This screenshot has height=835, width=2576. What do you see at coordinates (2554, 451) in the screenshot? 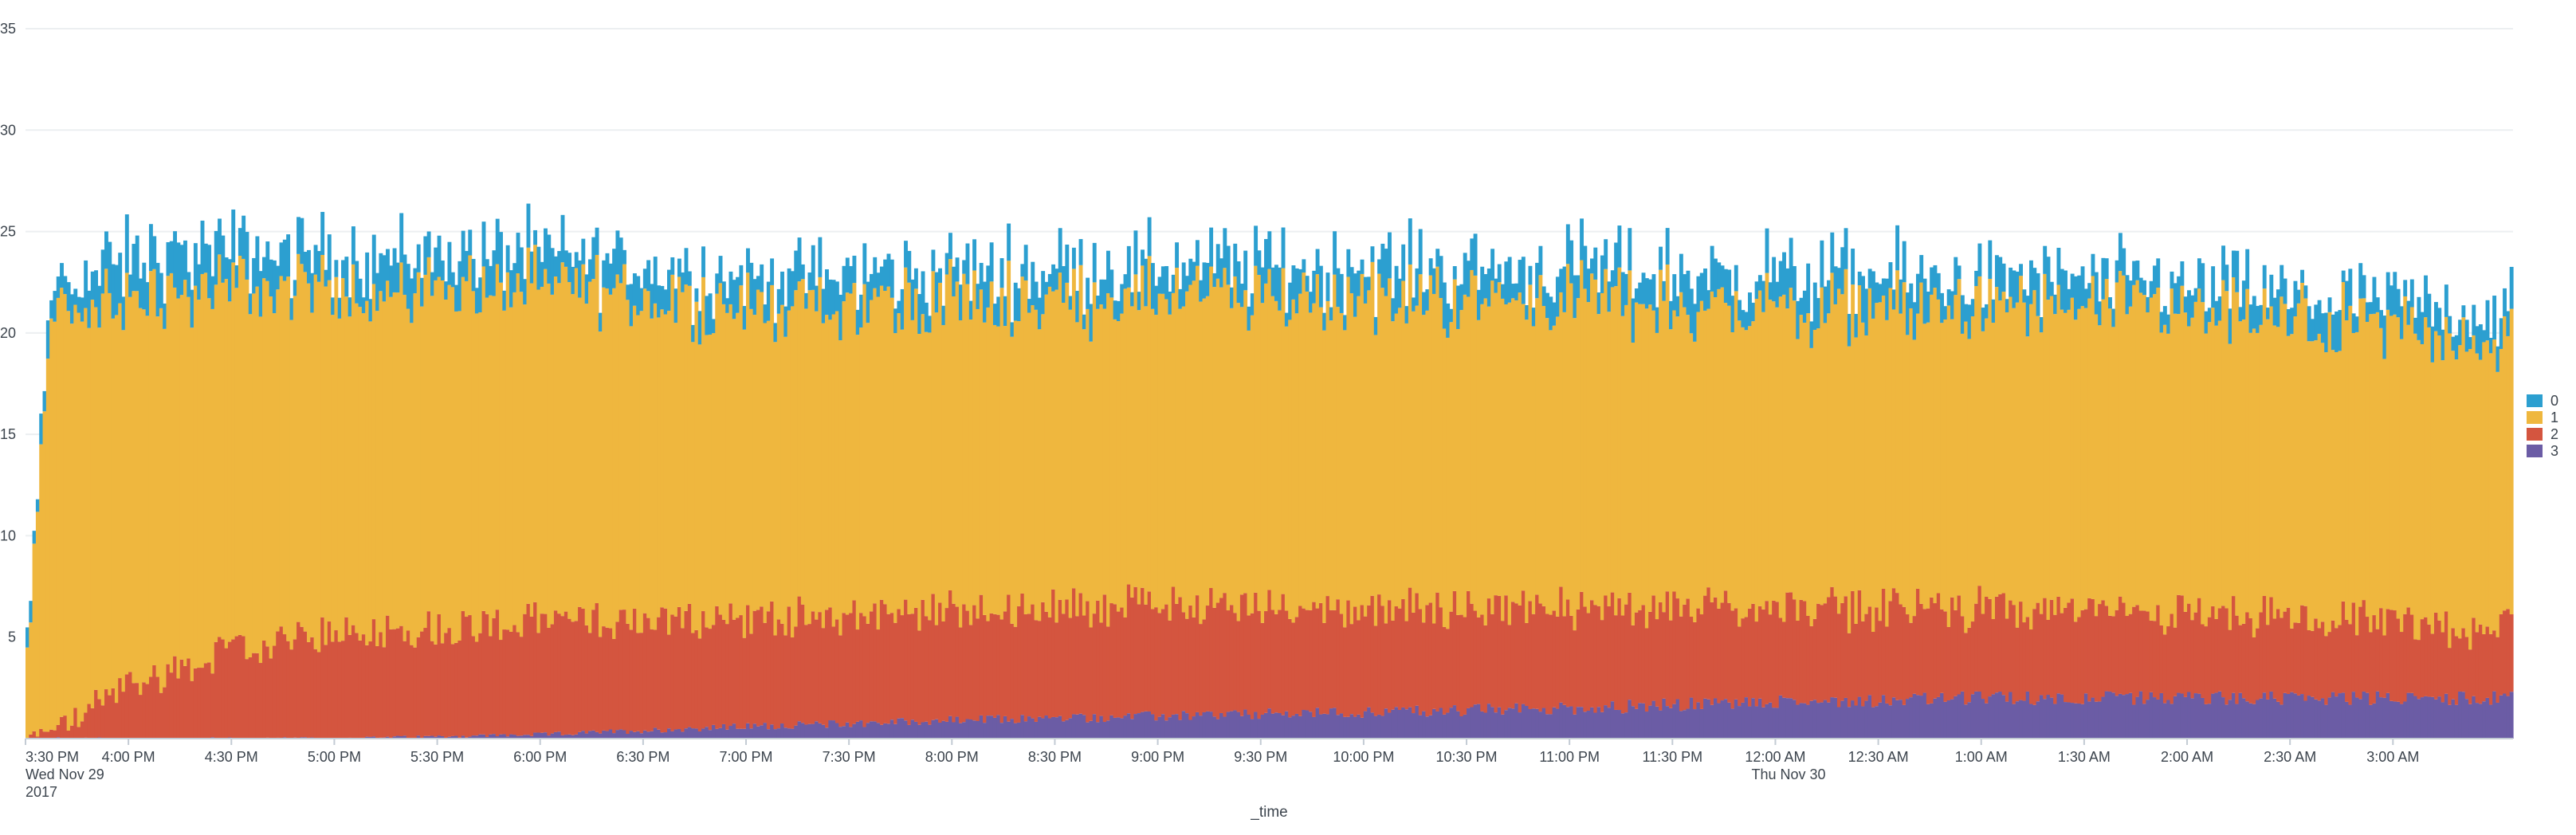
I see `legend-label-3: 3` at bounding box center [2554, 451].